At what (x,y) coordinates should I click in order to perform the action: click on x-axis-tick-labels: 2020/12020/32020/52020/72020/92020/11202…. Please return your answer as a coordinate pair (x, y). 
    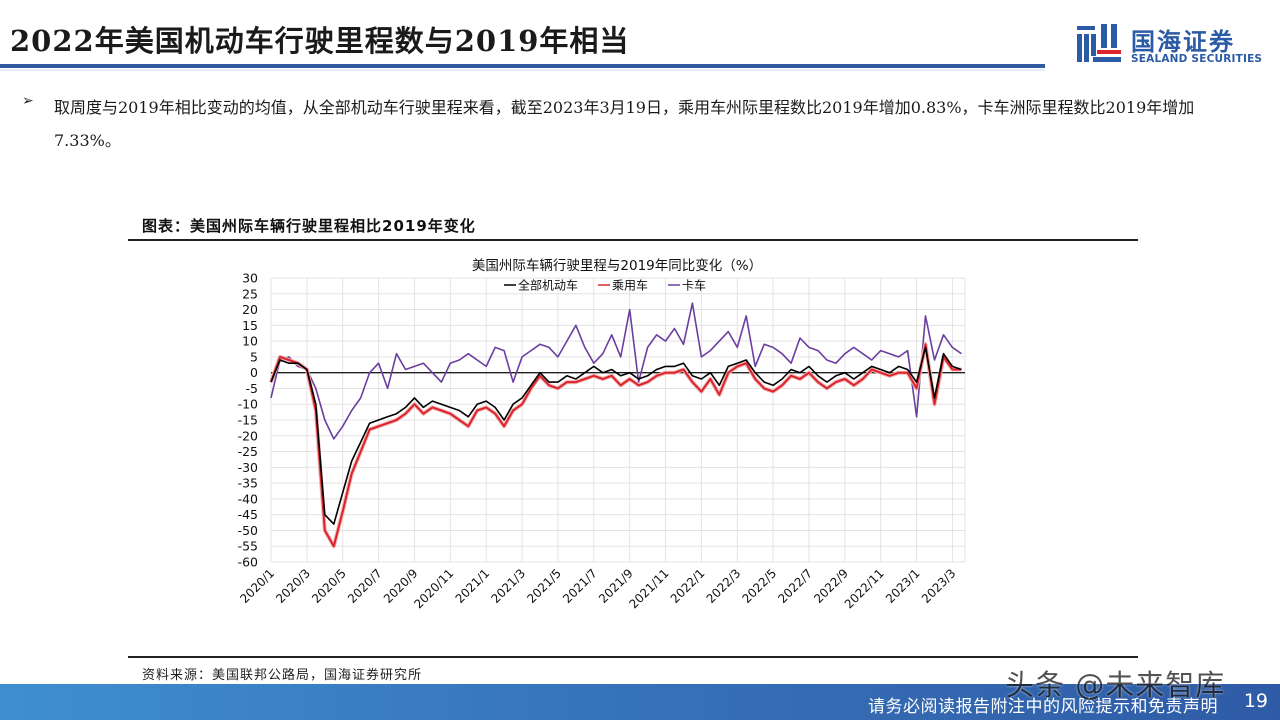
    Looking at the image, I should click on (597, 588).